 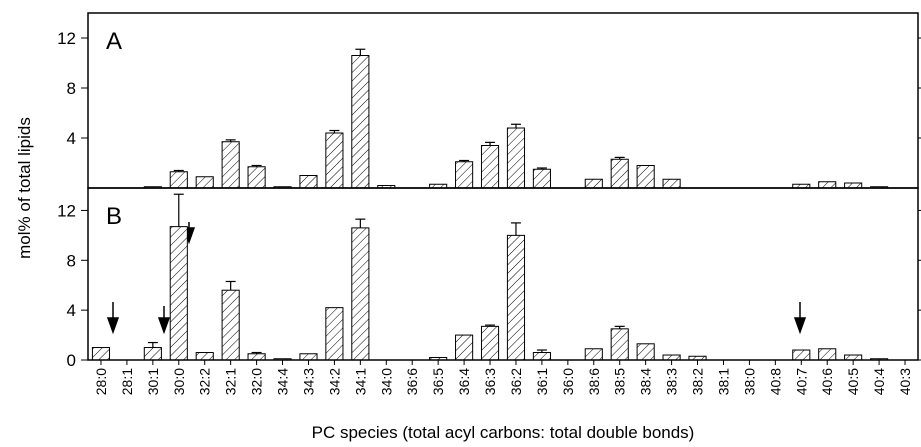 I want to click on x-tick-label: 38:3, so click(x=672, y=381).